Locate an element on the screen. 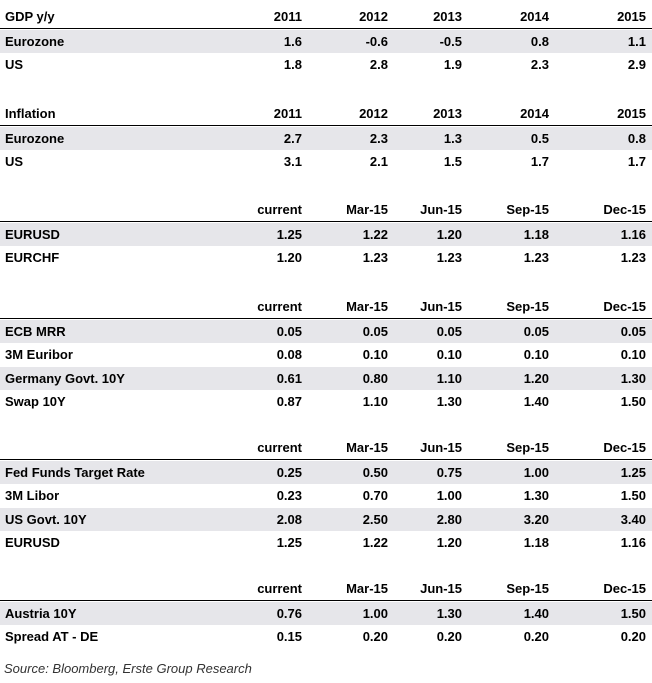 The width and height of the screenshot is (652, 683). table-cell: 2.9 is located at coordinates (636, 64).